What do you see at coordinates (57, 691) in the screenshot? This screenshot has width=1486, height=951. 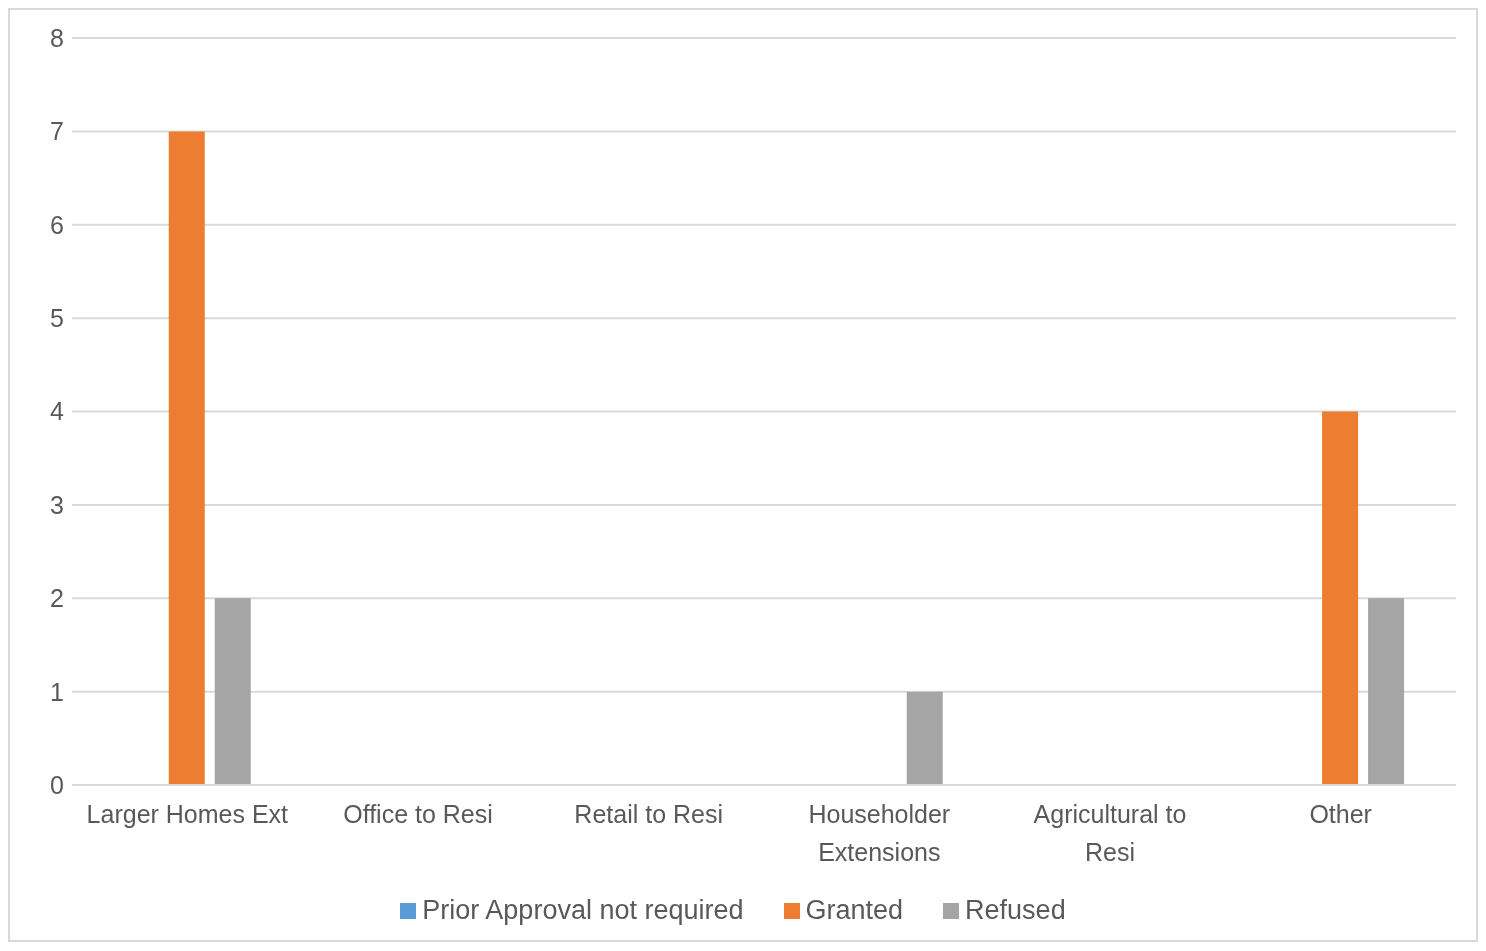 I see `y-tick-label: 1` at bounding box center [57, 691].